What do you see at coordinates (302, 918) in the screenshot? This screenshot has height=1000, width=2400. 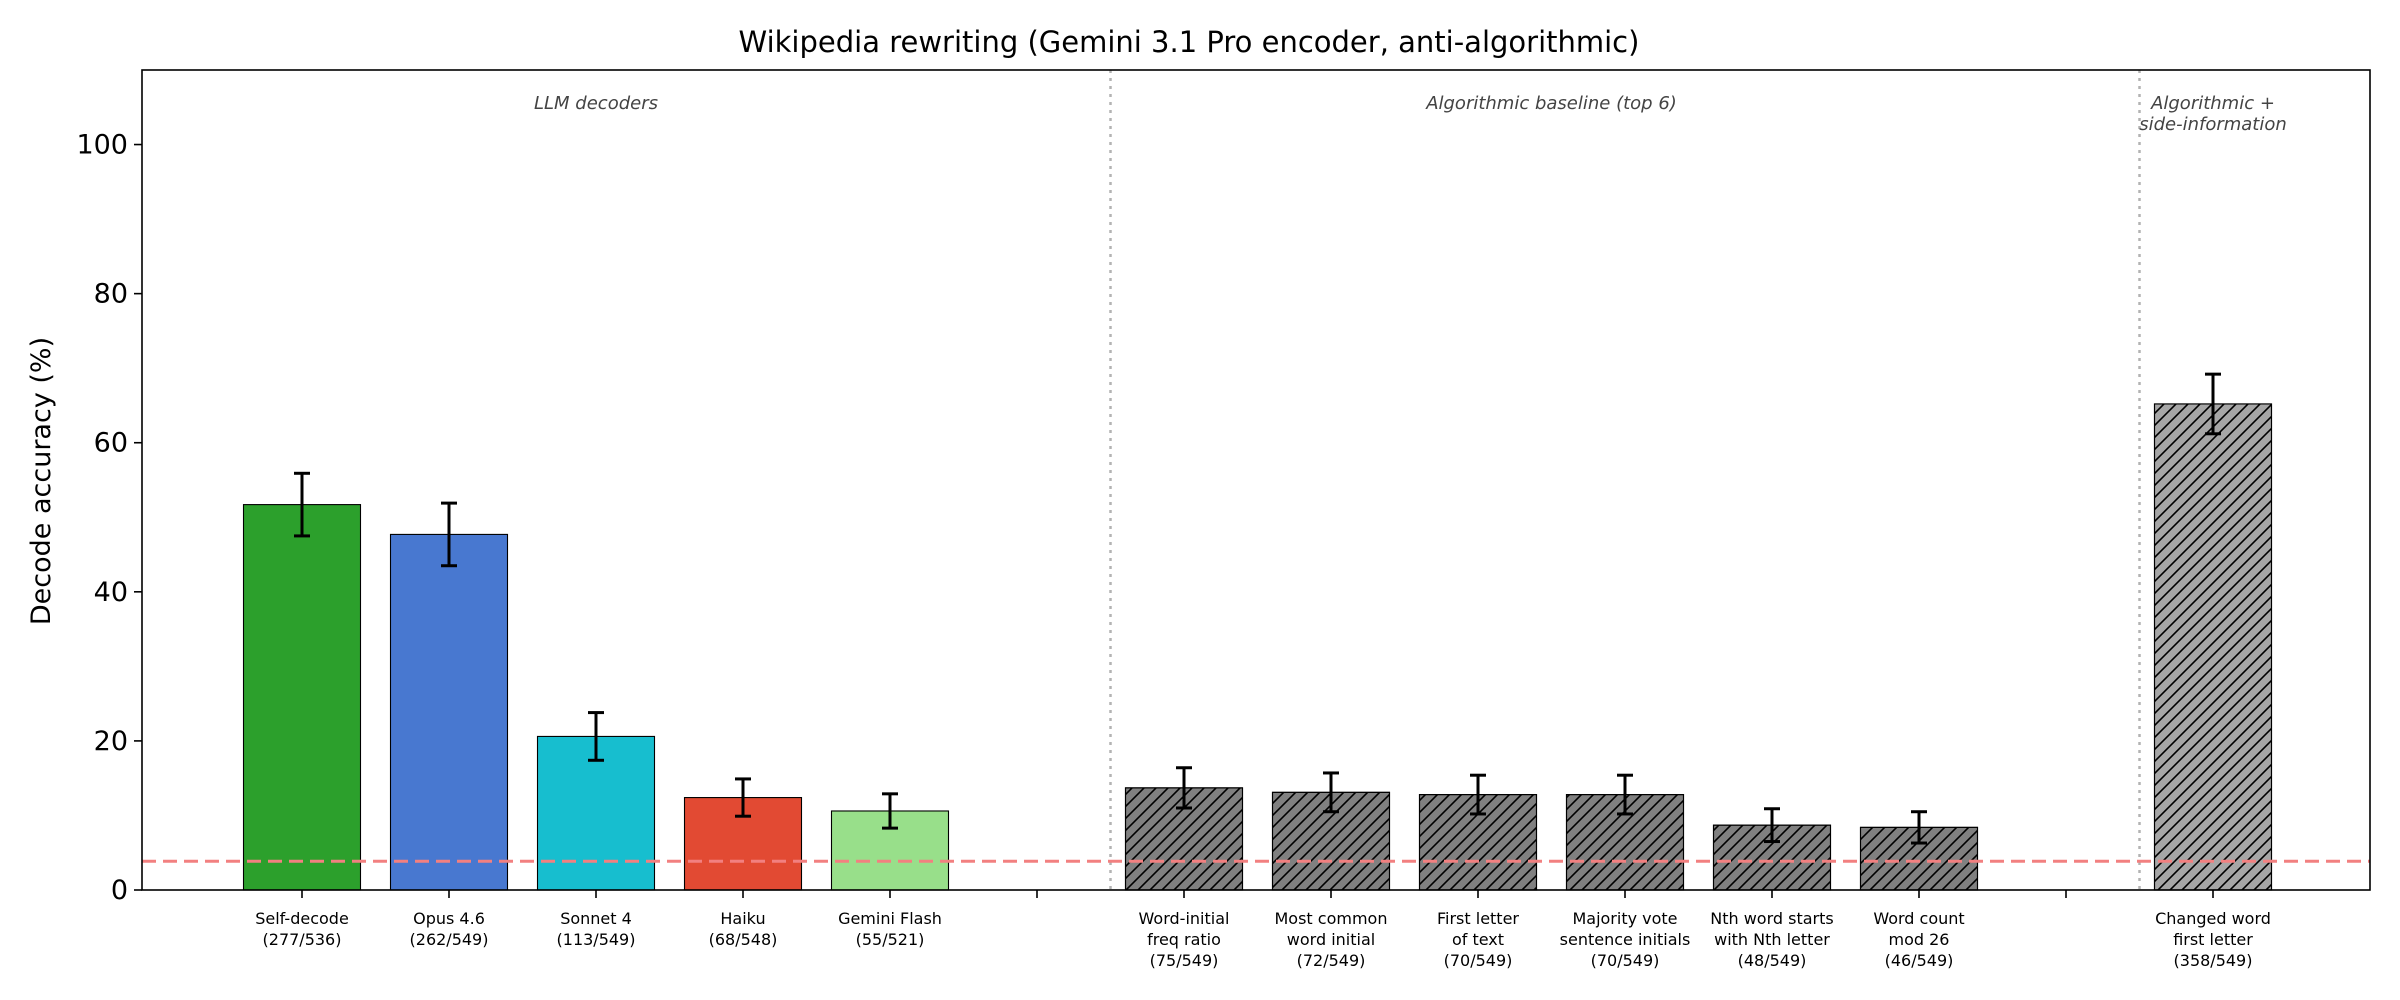 I see `x-tick-label-1-line-1: Self-decode` at bounding box center [302, 918].